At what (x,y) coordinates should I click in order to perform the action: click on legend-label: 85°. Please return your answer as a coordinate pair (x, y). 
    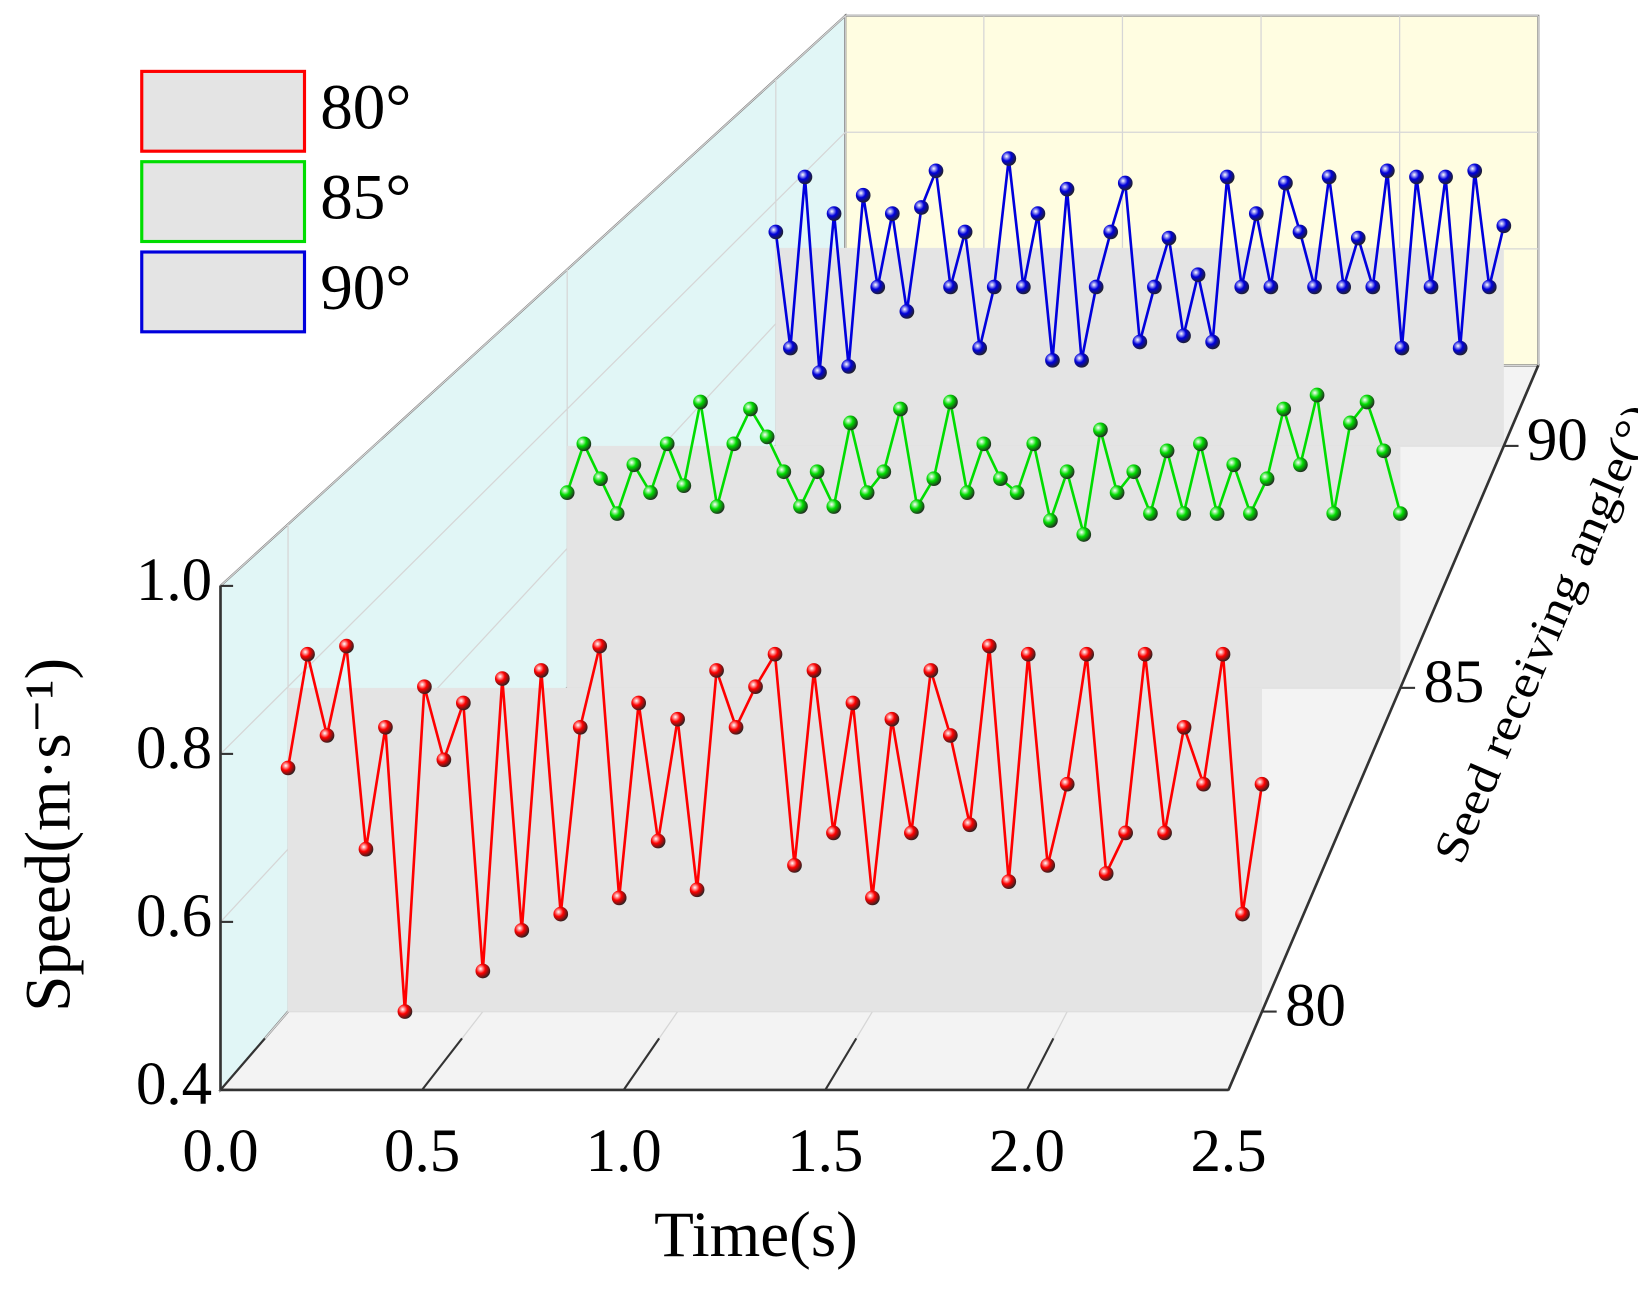
    Looking at the image, I should click on (365, 198).